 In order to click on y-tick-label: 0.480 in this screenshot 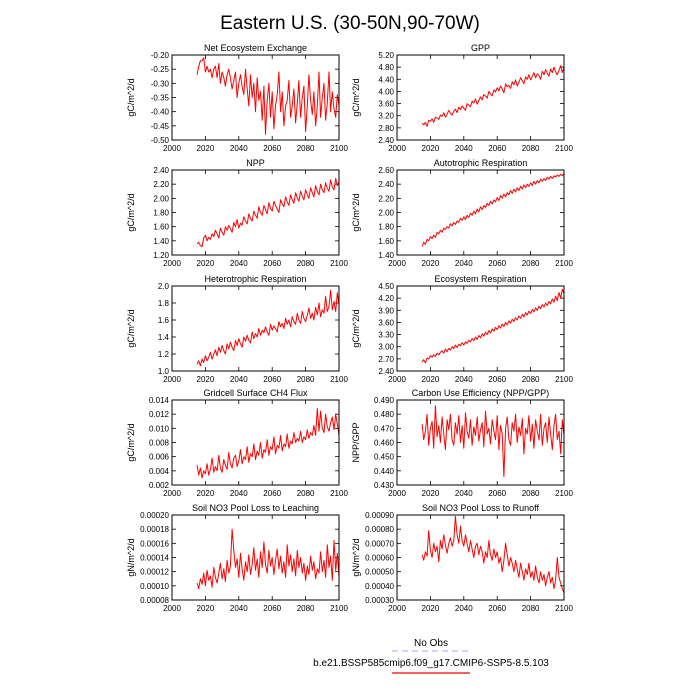, I will do `click(384, 414)`.